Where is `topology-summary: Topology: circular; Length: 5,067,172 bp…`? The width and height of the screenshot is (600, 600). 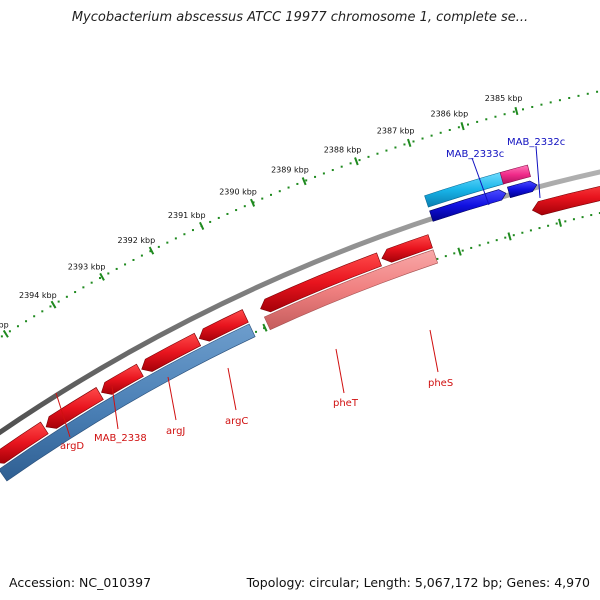 topology-summary: Topology: circular; Length: 5,067,172 bp… is located at coordinates (418, 582).